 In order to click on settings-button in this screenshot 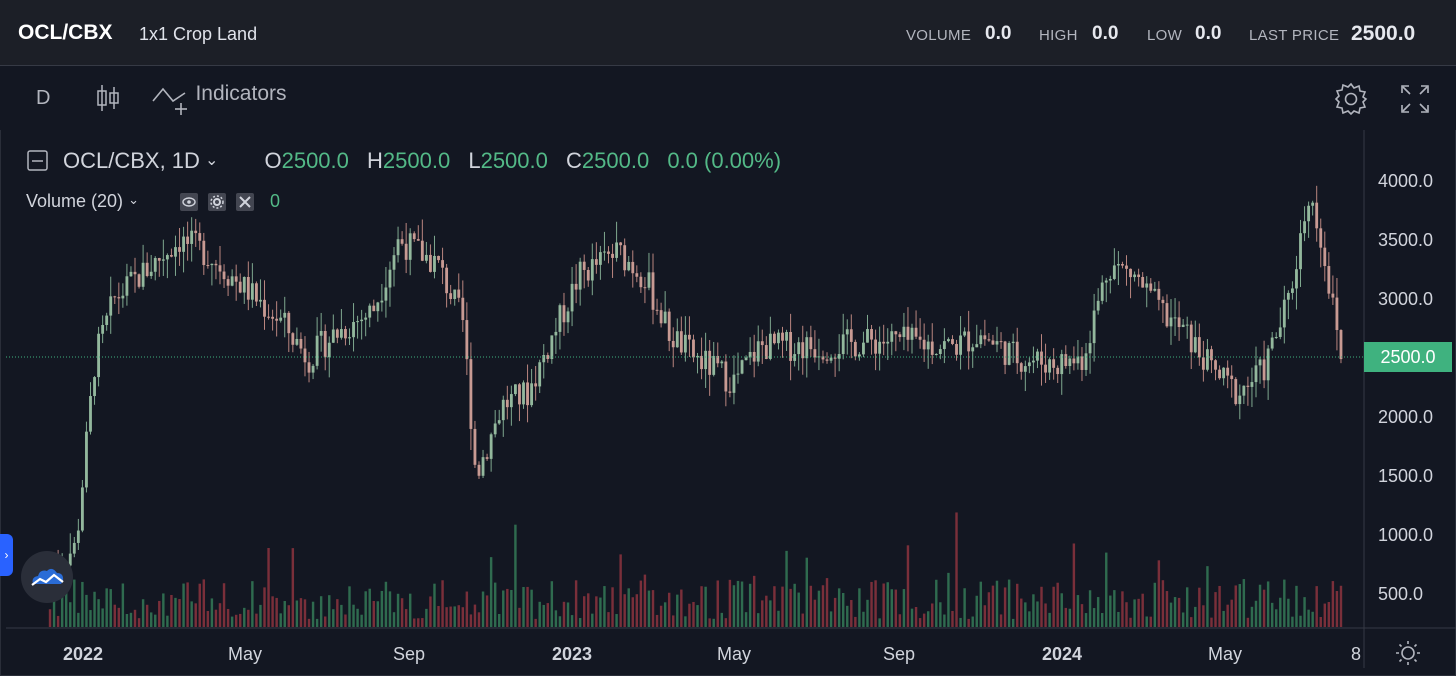, I will do `click(1351, 101)`.